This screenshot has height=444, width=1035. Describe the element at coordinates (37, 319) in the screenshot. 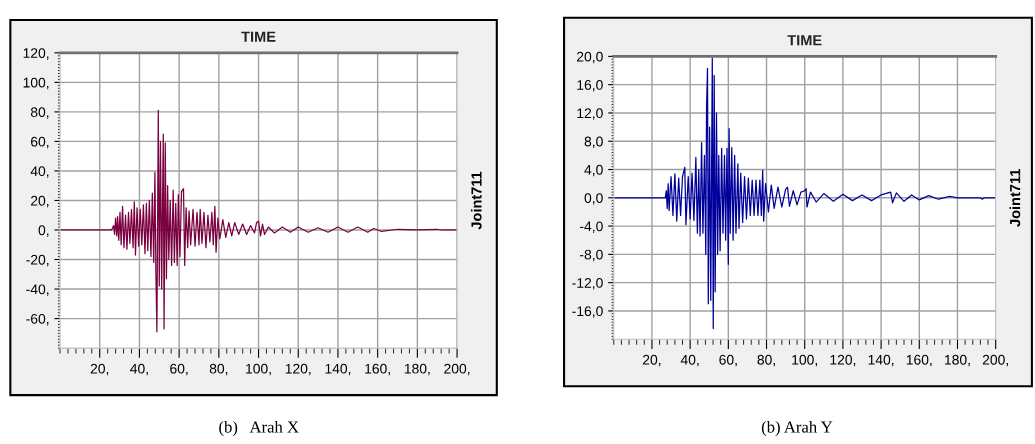

I see `y-tick-label: -60,` at that location.